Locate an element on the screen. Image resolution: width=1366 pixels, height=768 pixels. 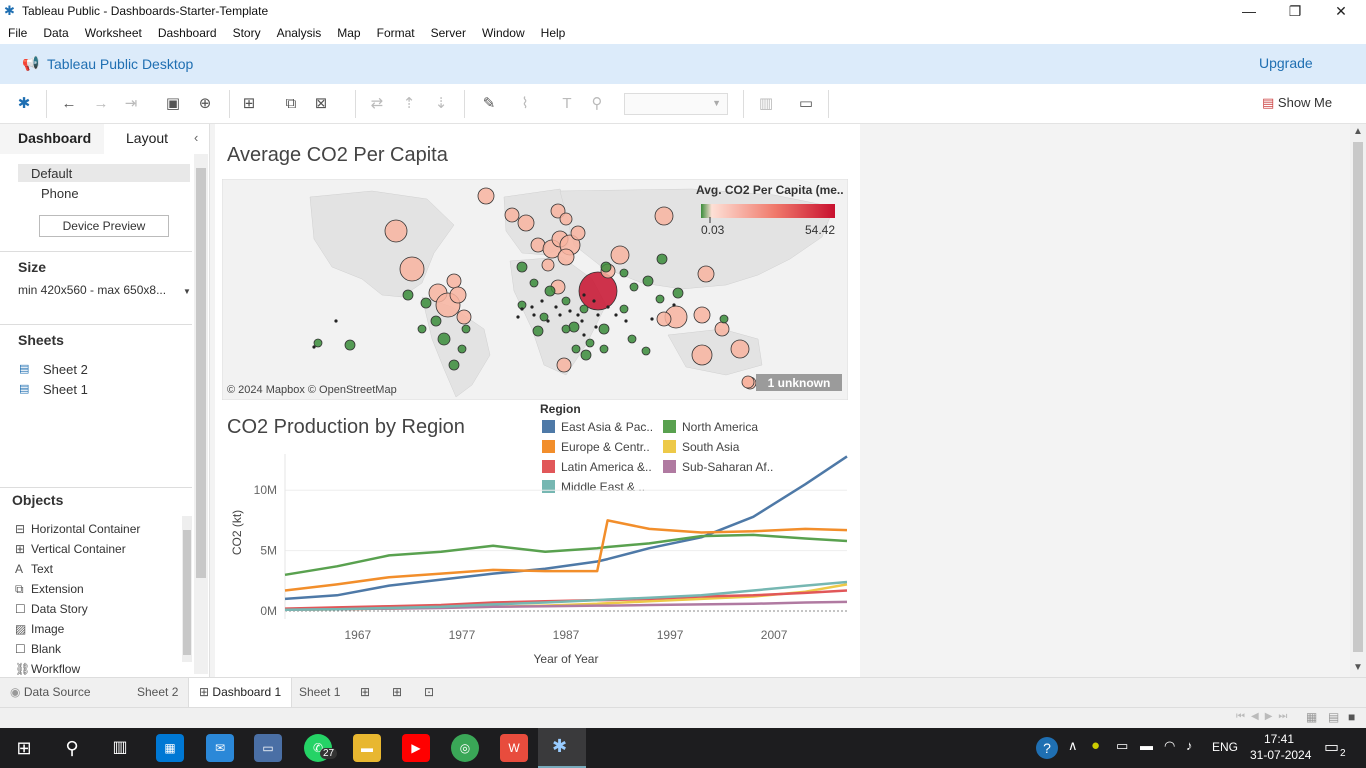
series-line is located at coordinates (566, 528).